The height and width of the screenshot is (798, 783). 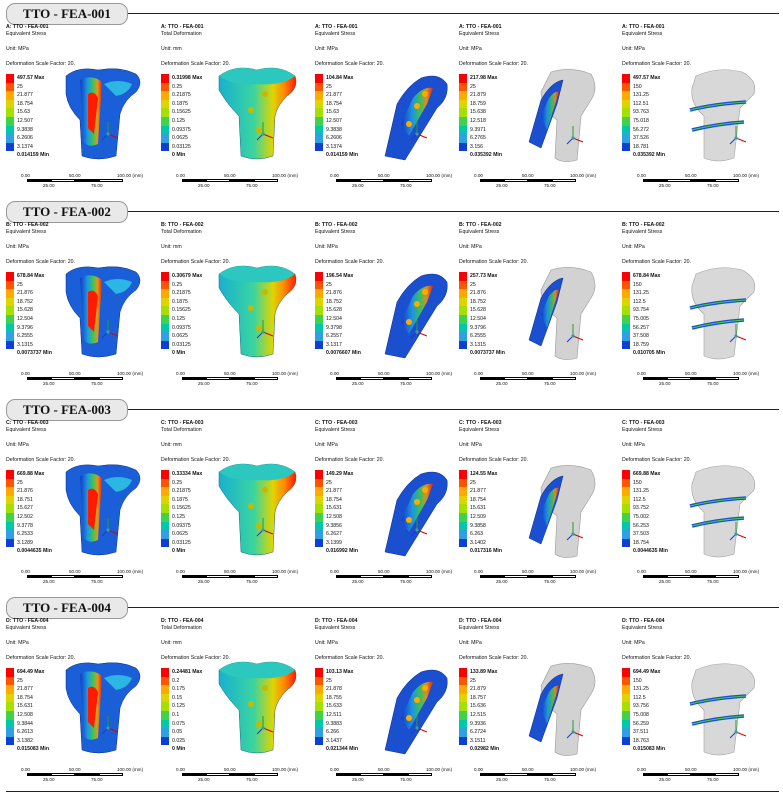 I want to click on legend-label: 75.002, so click(x=641, y=516).